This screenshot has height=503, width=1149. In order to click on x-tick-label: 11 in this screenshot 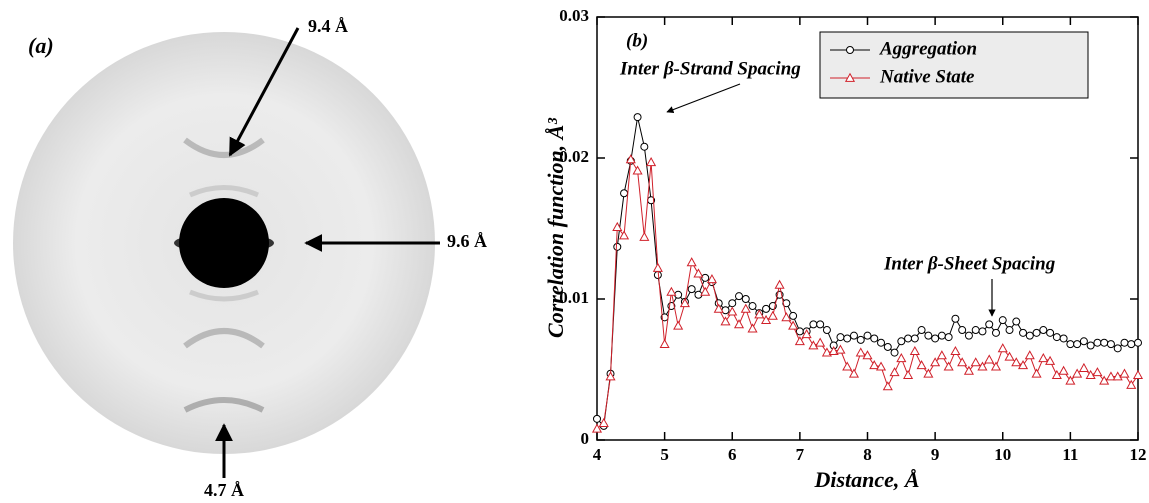, I will do `click(1070, 454)`.